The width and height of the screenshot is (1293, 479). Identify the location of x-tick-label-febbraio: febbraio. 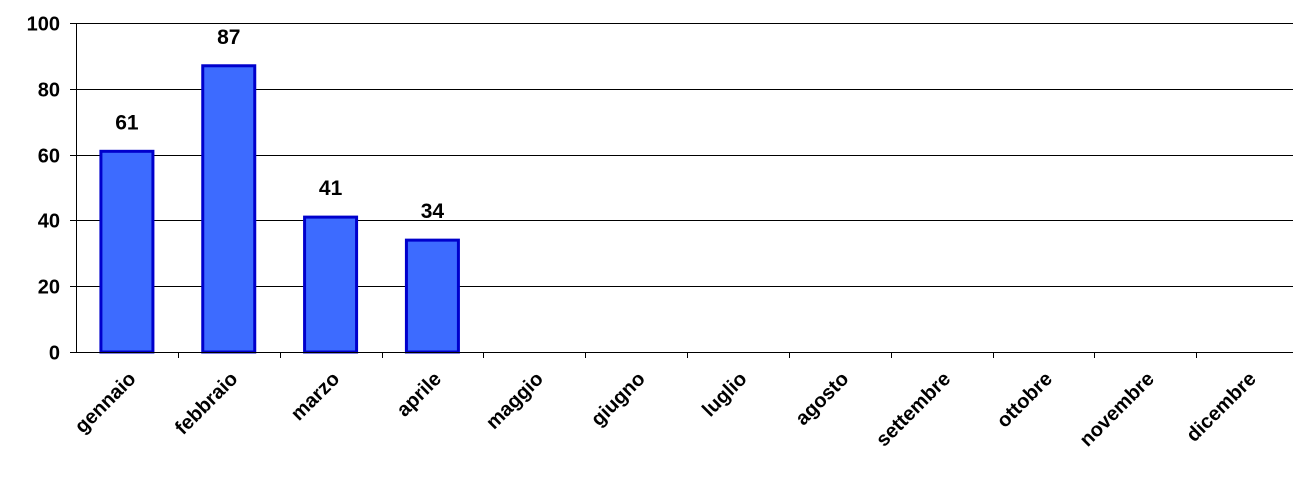
(206, 403).